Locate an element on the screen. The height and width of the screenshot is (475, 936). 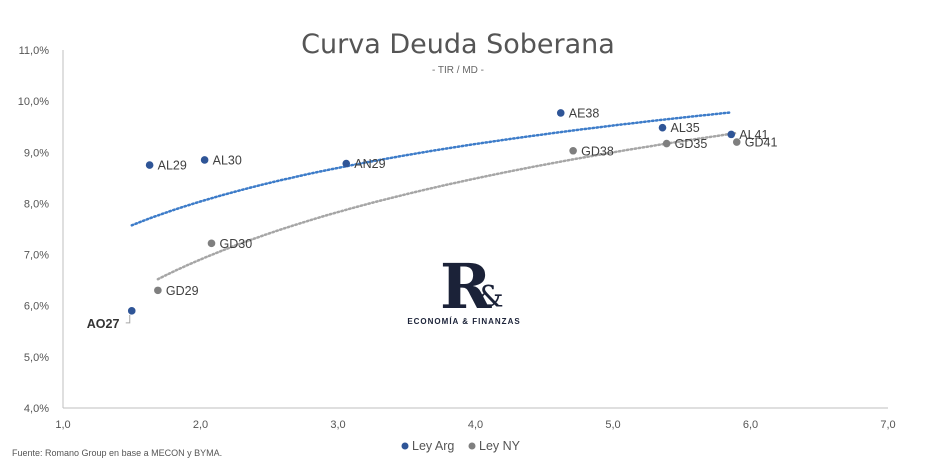
point-label-al29: AL29 is located at coordinates (172, 166).